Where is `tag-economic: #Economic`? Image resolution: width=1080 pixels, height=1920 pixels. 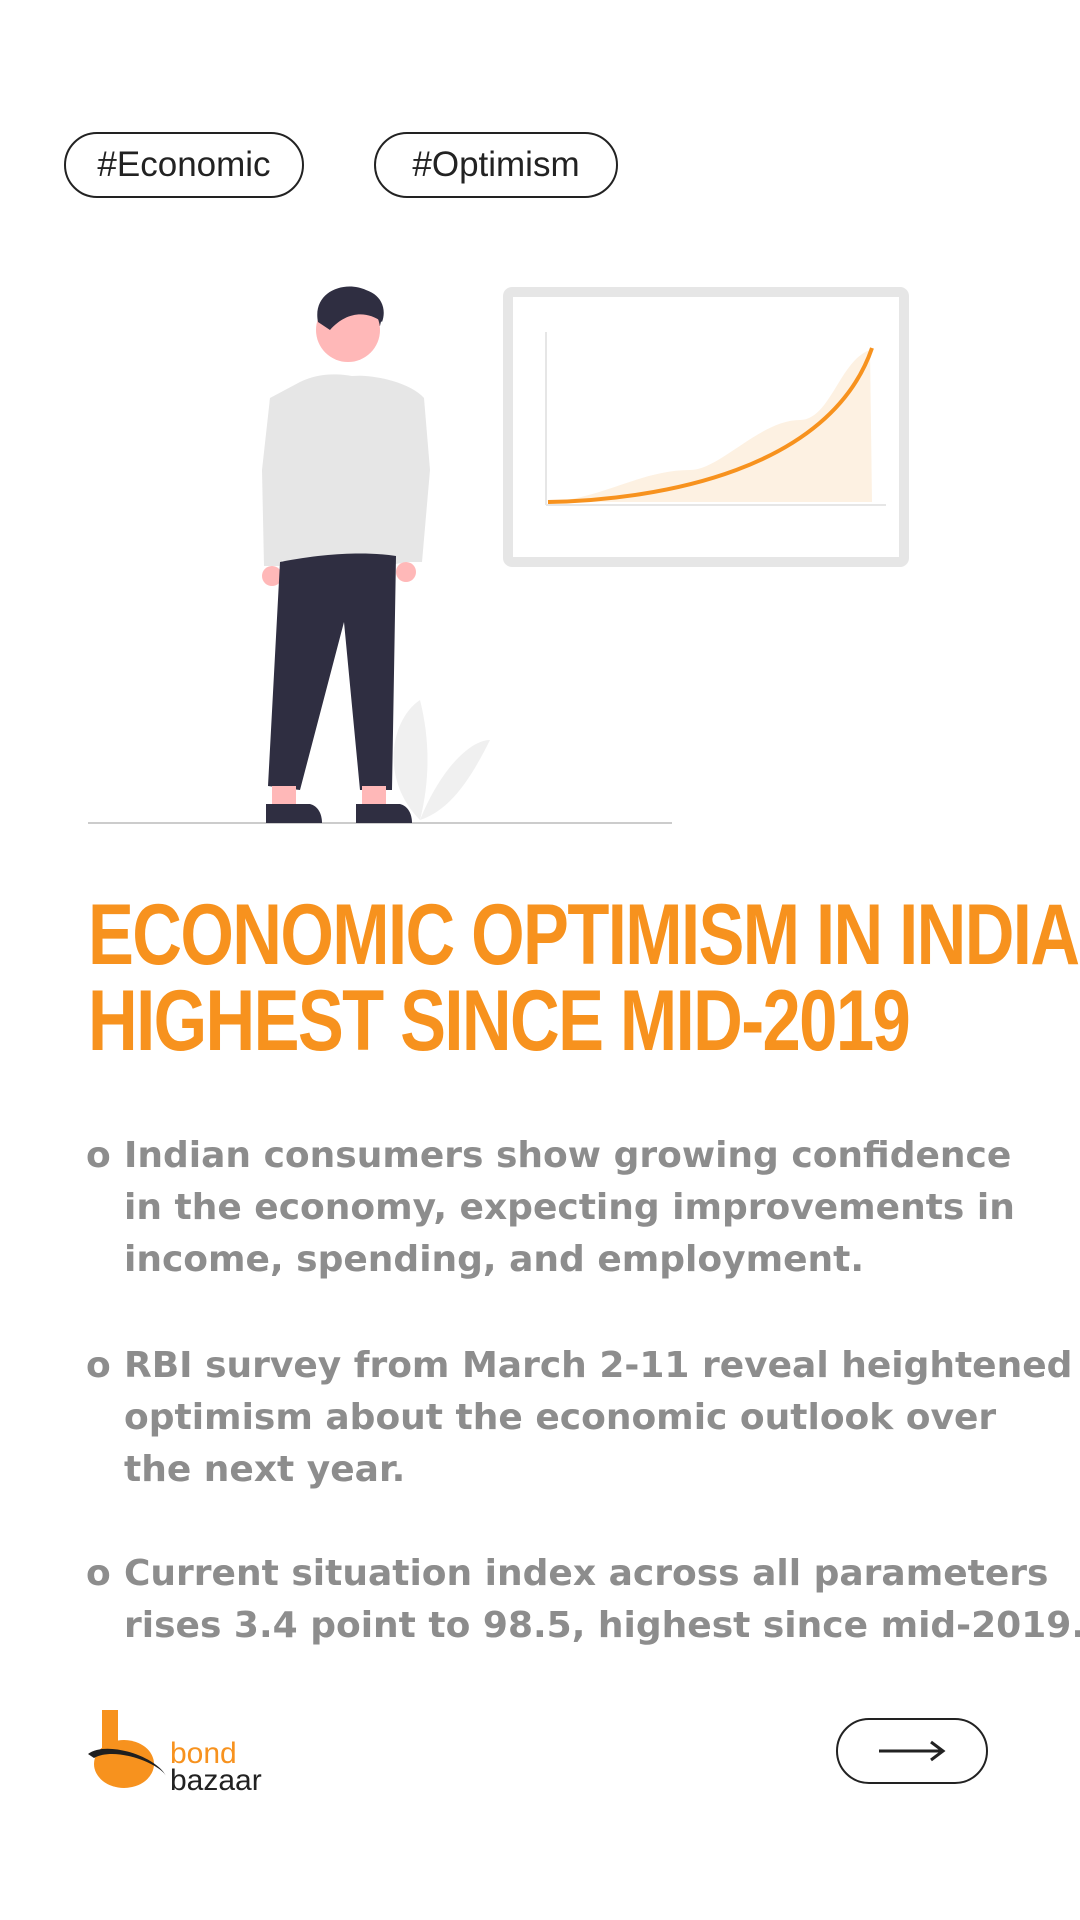 tag-economic: #Economic is located at coordinates (184, 165).